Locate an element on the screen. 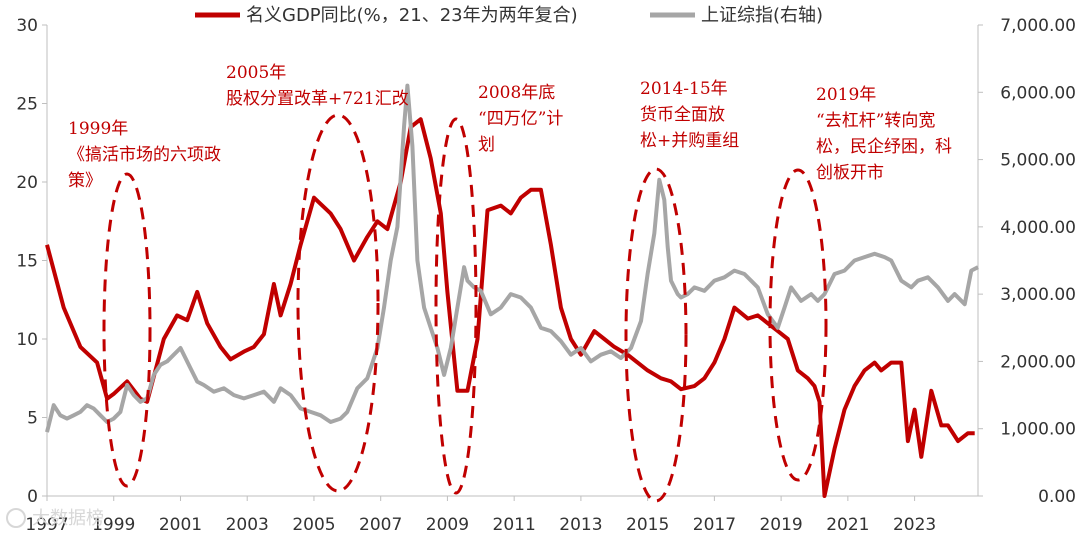 This screenshot has height=536, width=1080. right-tick-label: 5,000.00 is located at coordinates (1038, 161).